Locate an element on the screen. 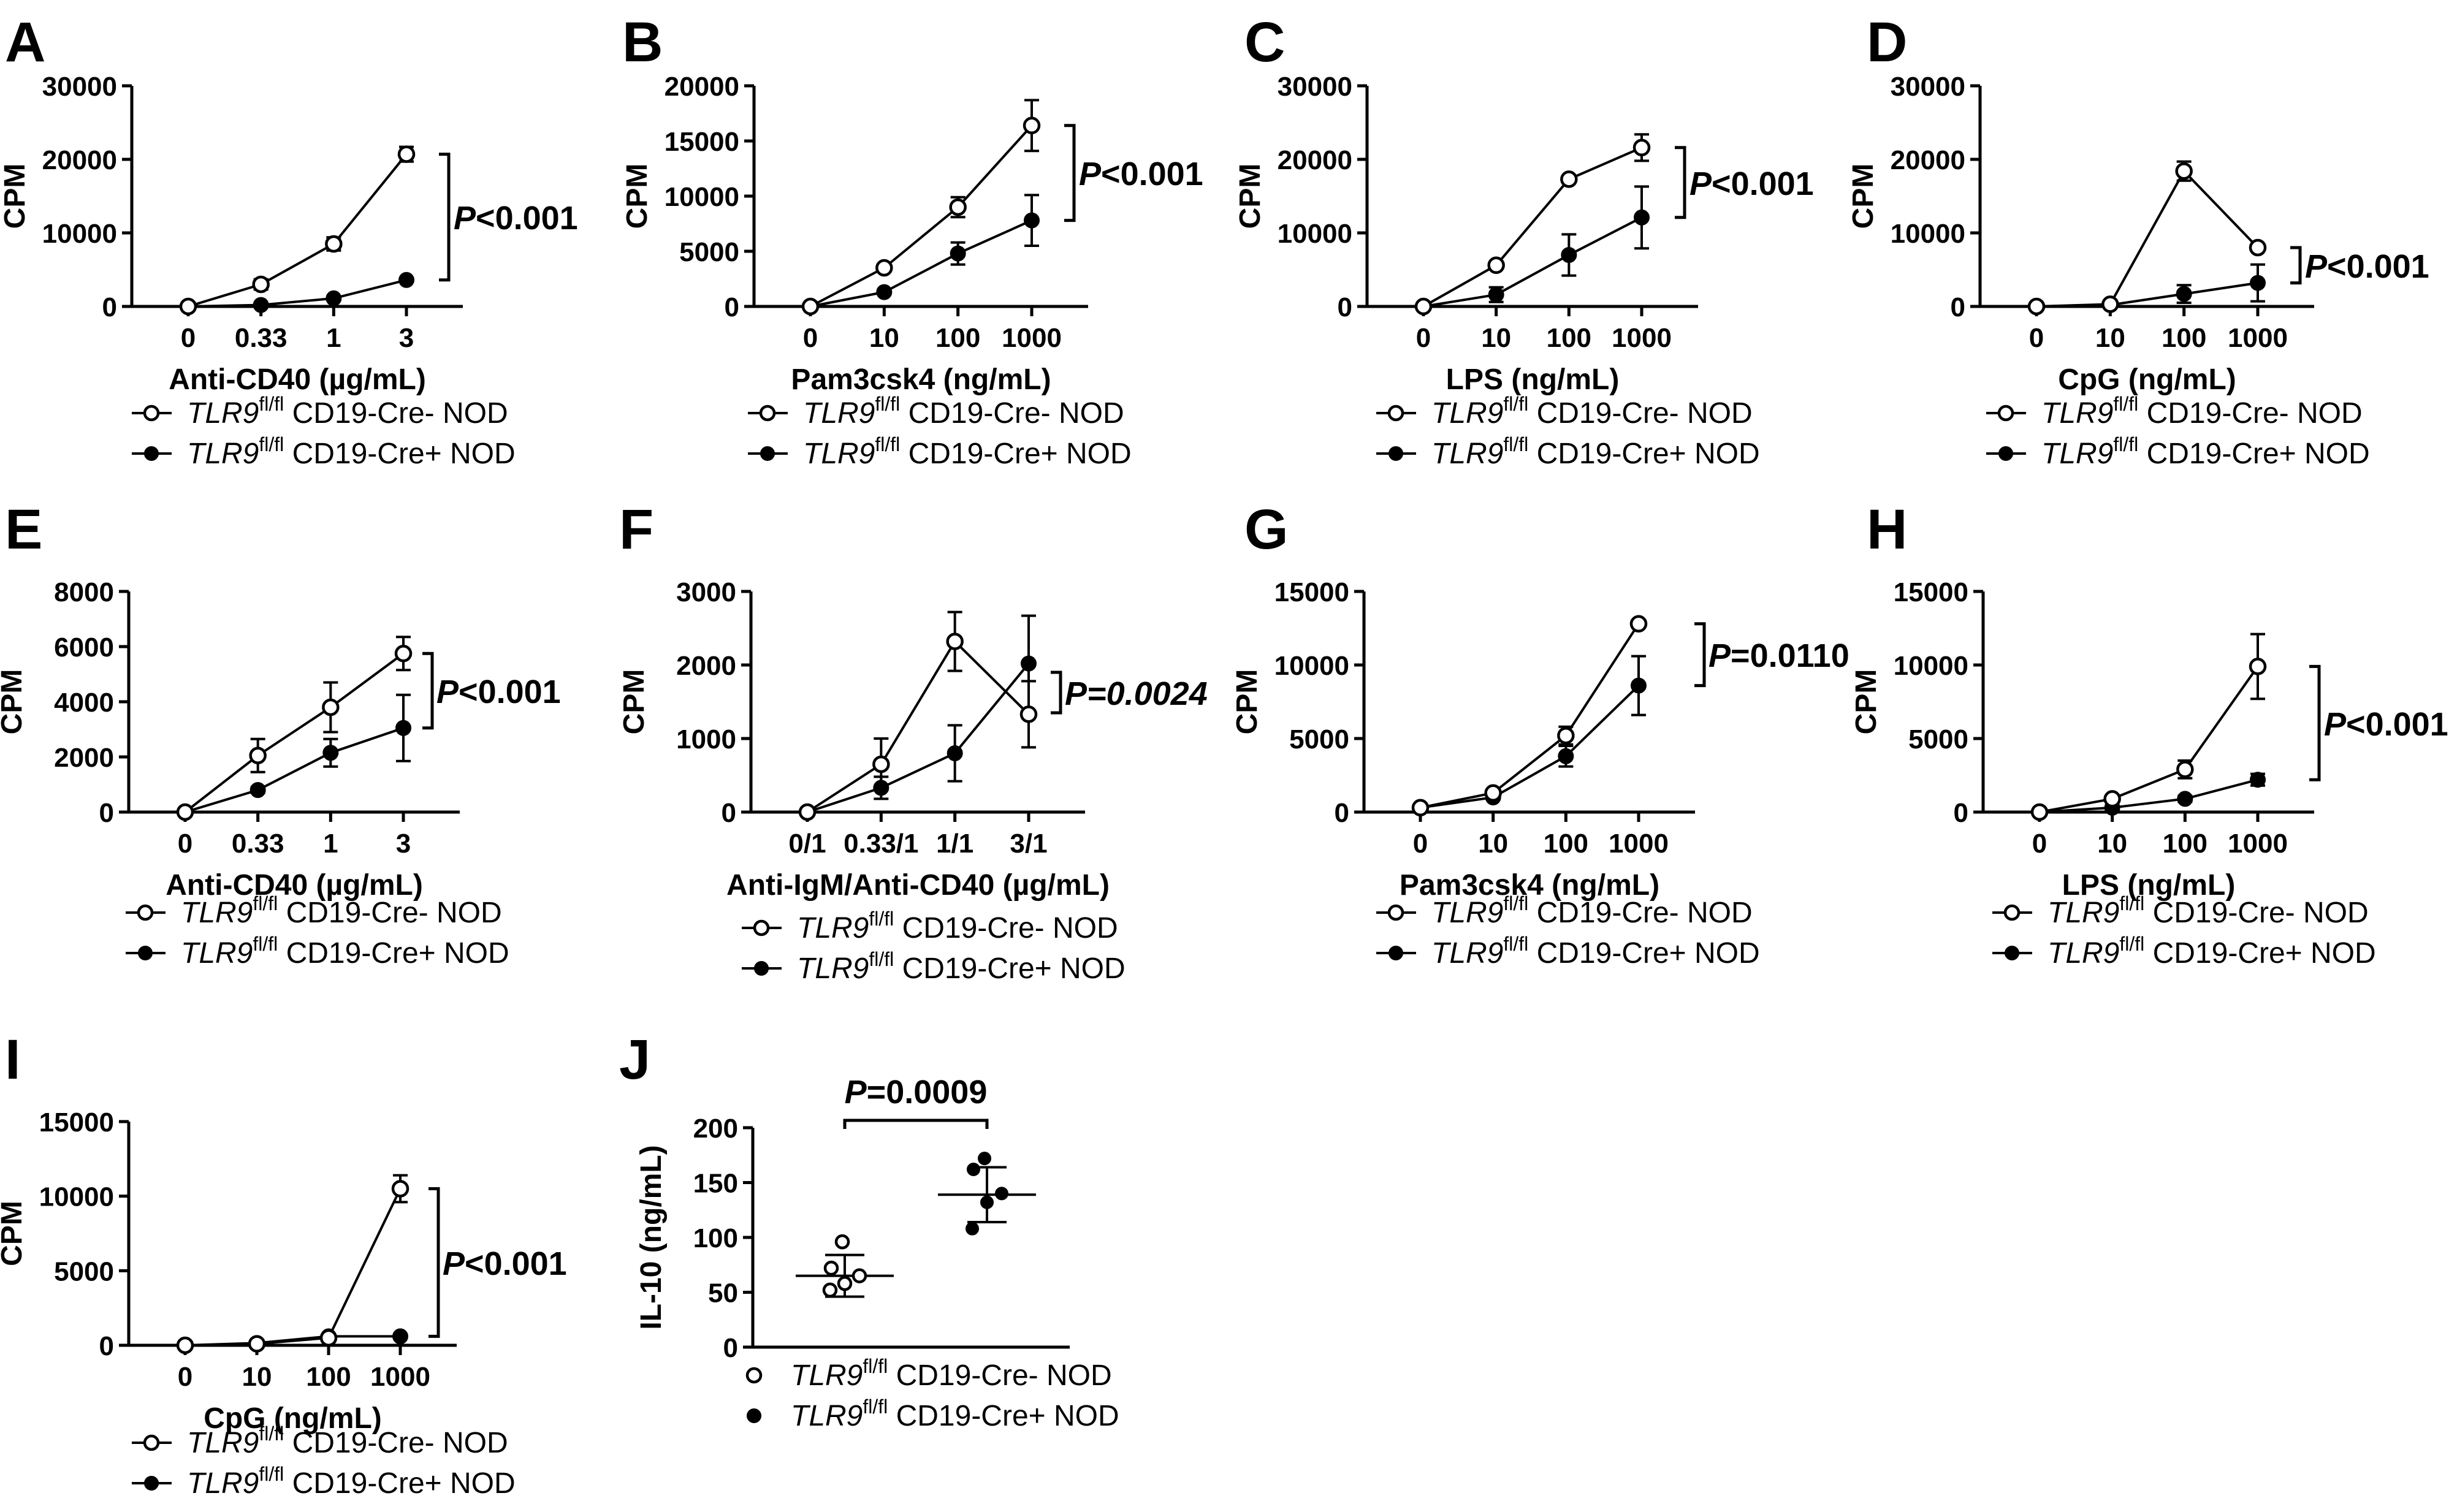  x-tick-label: 0.33/1 is located at coordinates (881, 844).